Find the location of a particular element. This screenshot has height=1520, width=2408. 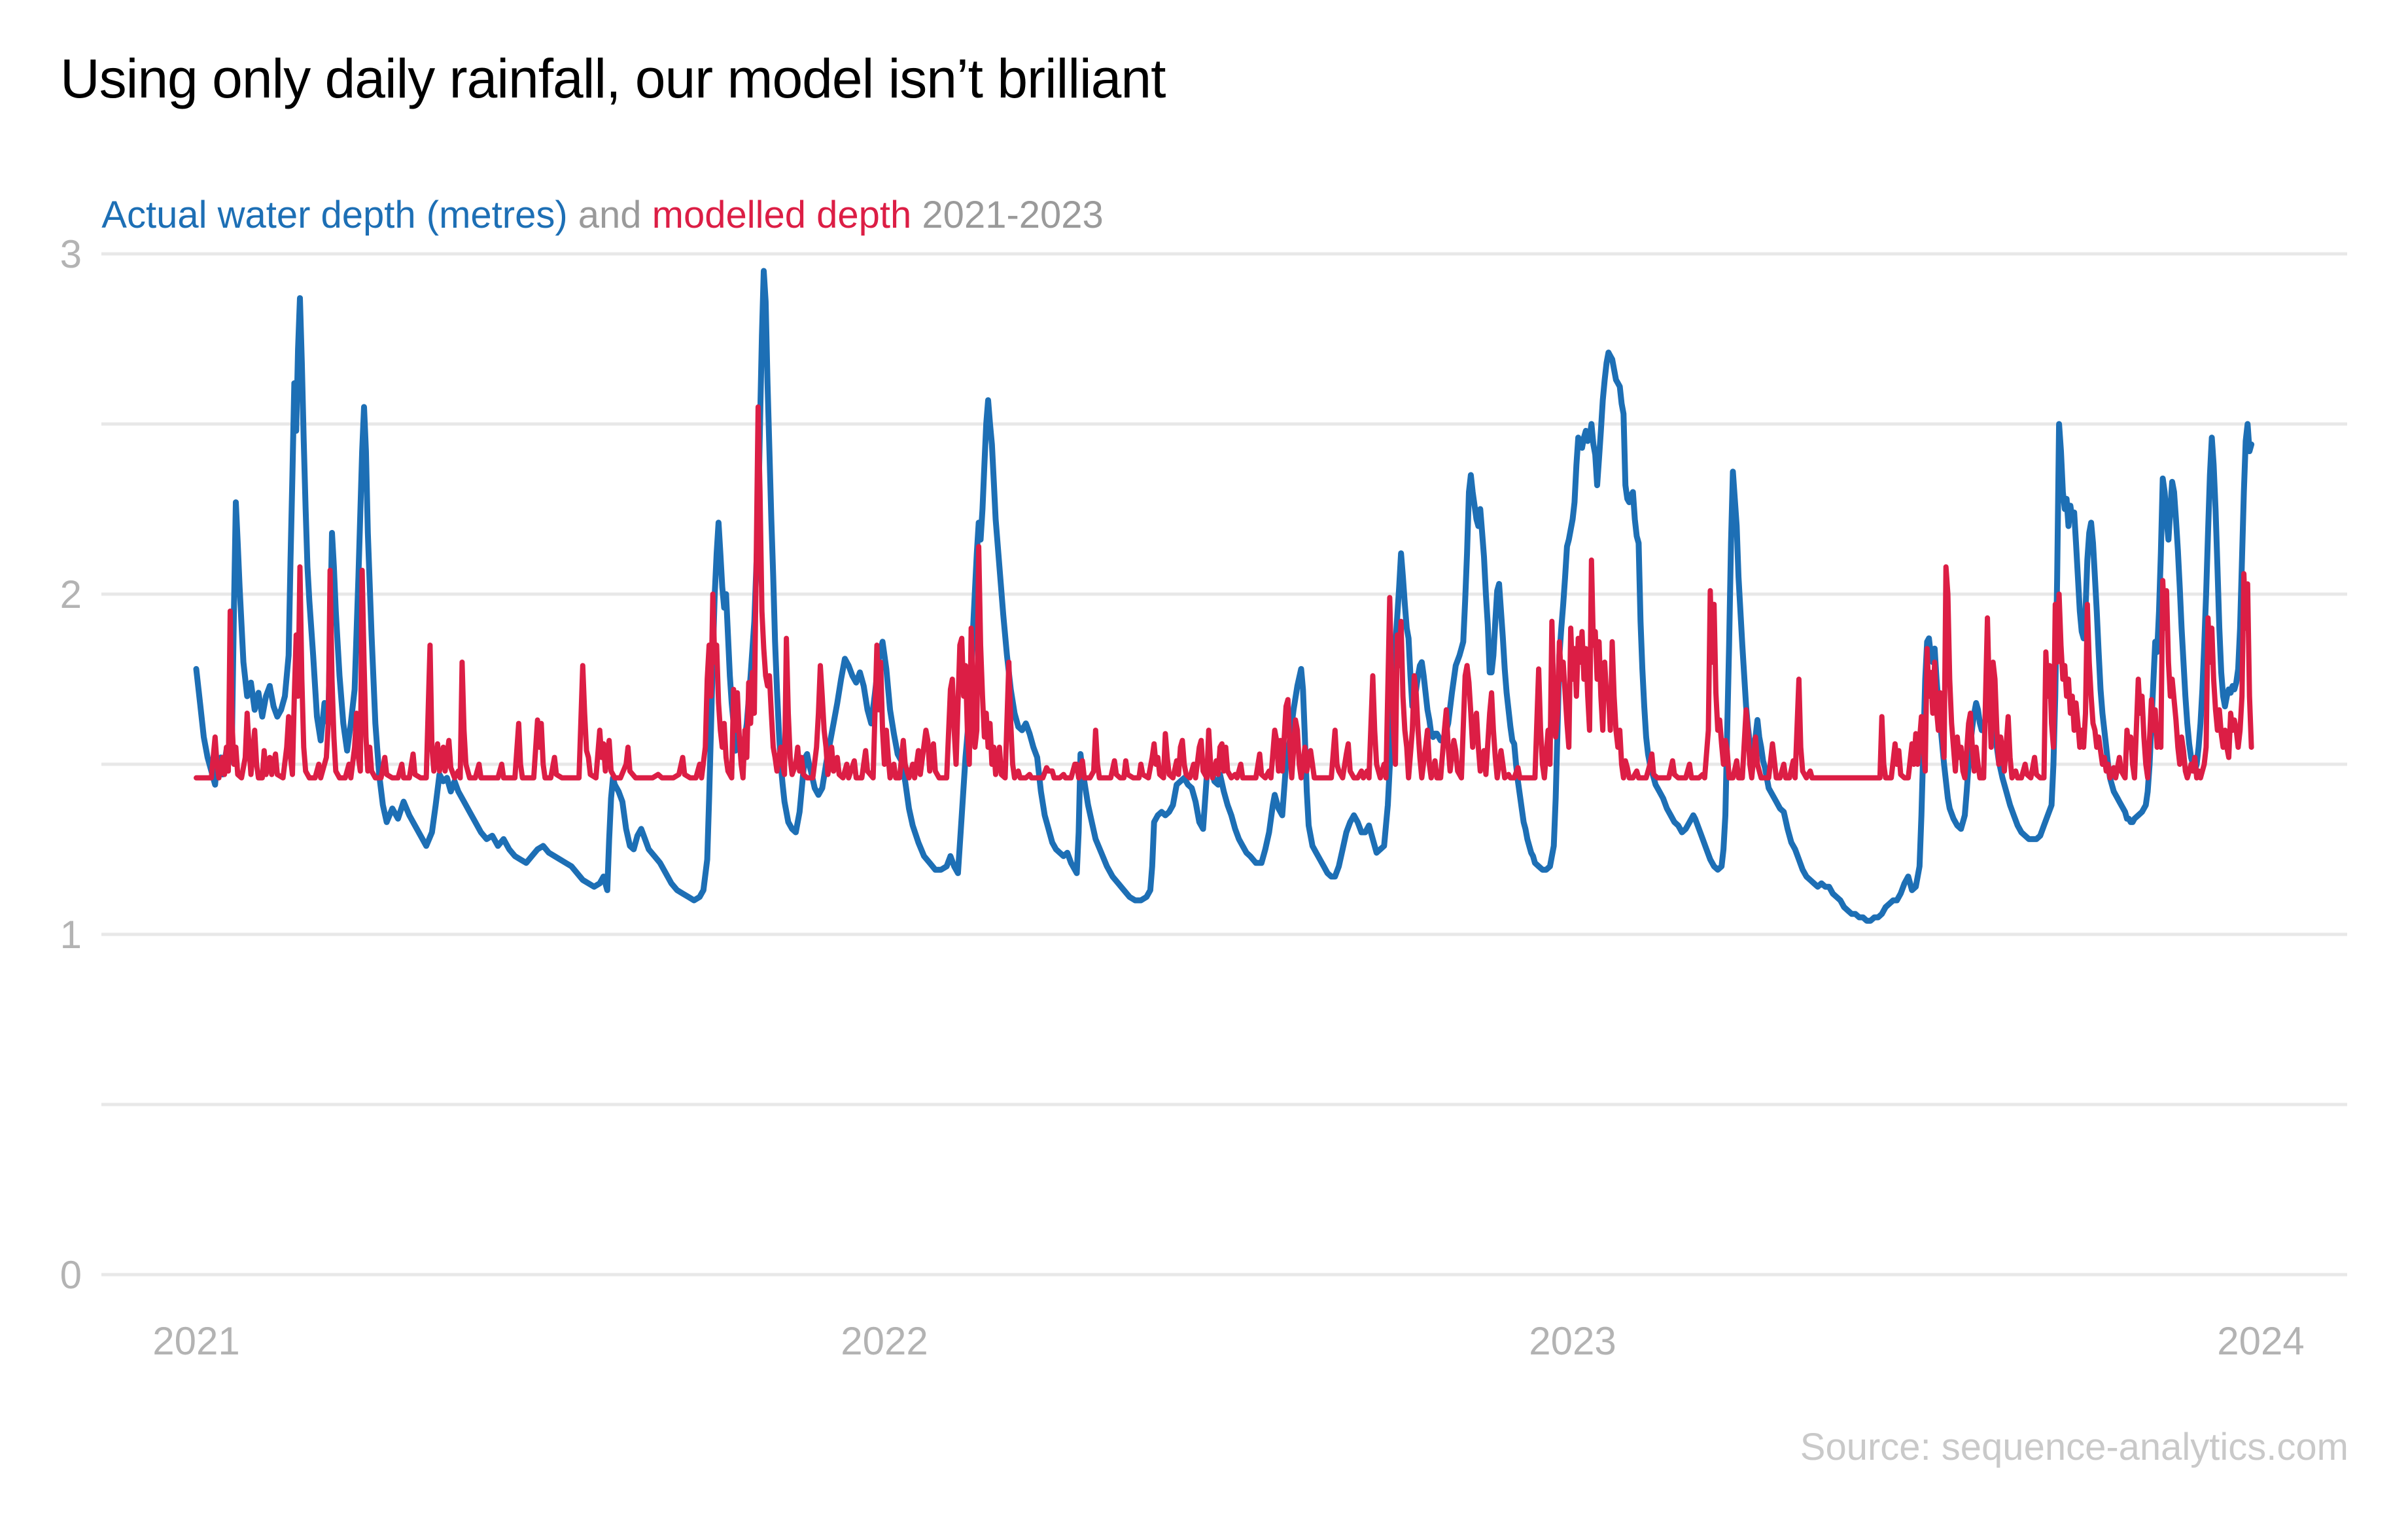

legend-actual-label: Actual water depth (metres) is located at coordinates (334, 214).